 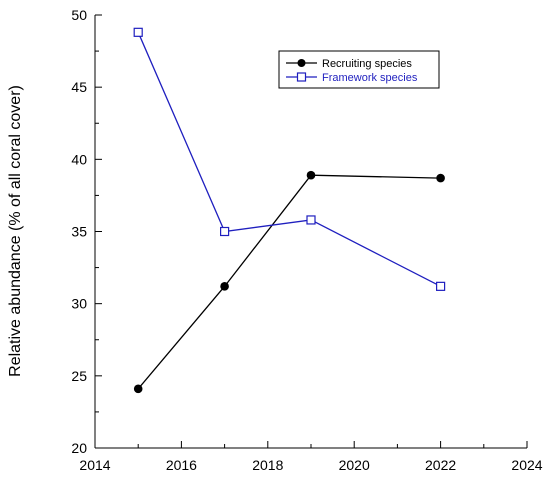 I want to click on legend-marker-framework, so click(x=301, y=77).